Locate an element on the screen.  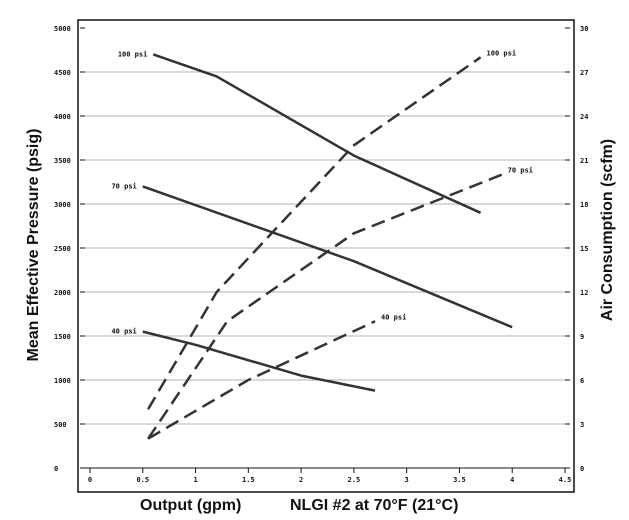
x-tick-label: 4.5 is located at coordinates (565, 480).